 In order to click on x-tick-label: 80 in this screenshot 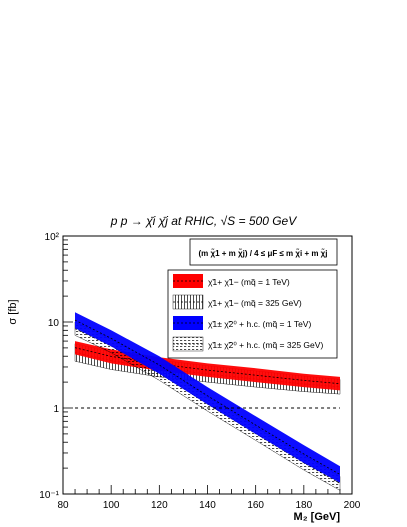, I will do `click(63, 505)`.